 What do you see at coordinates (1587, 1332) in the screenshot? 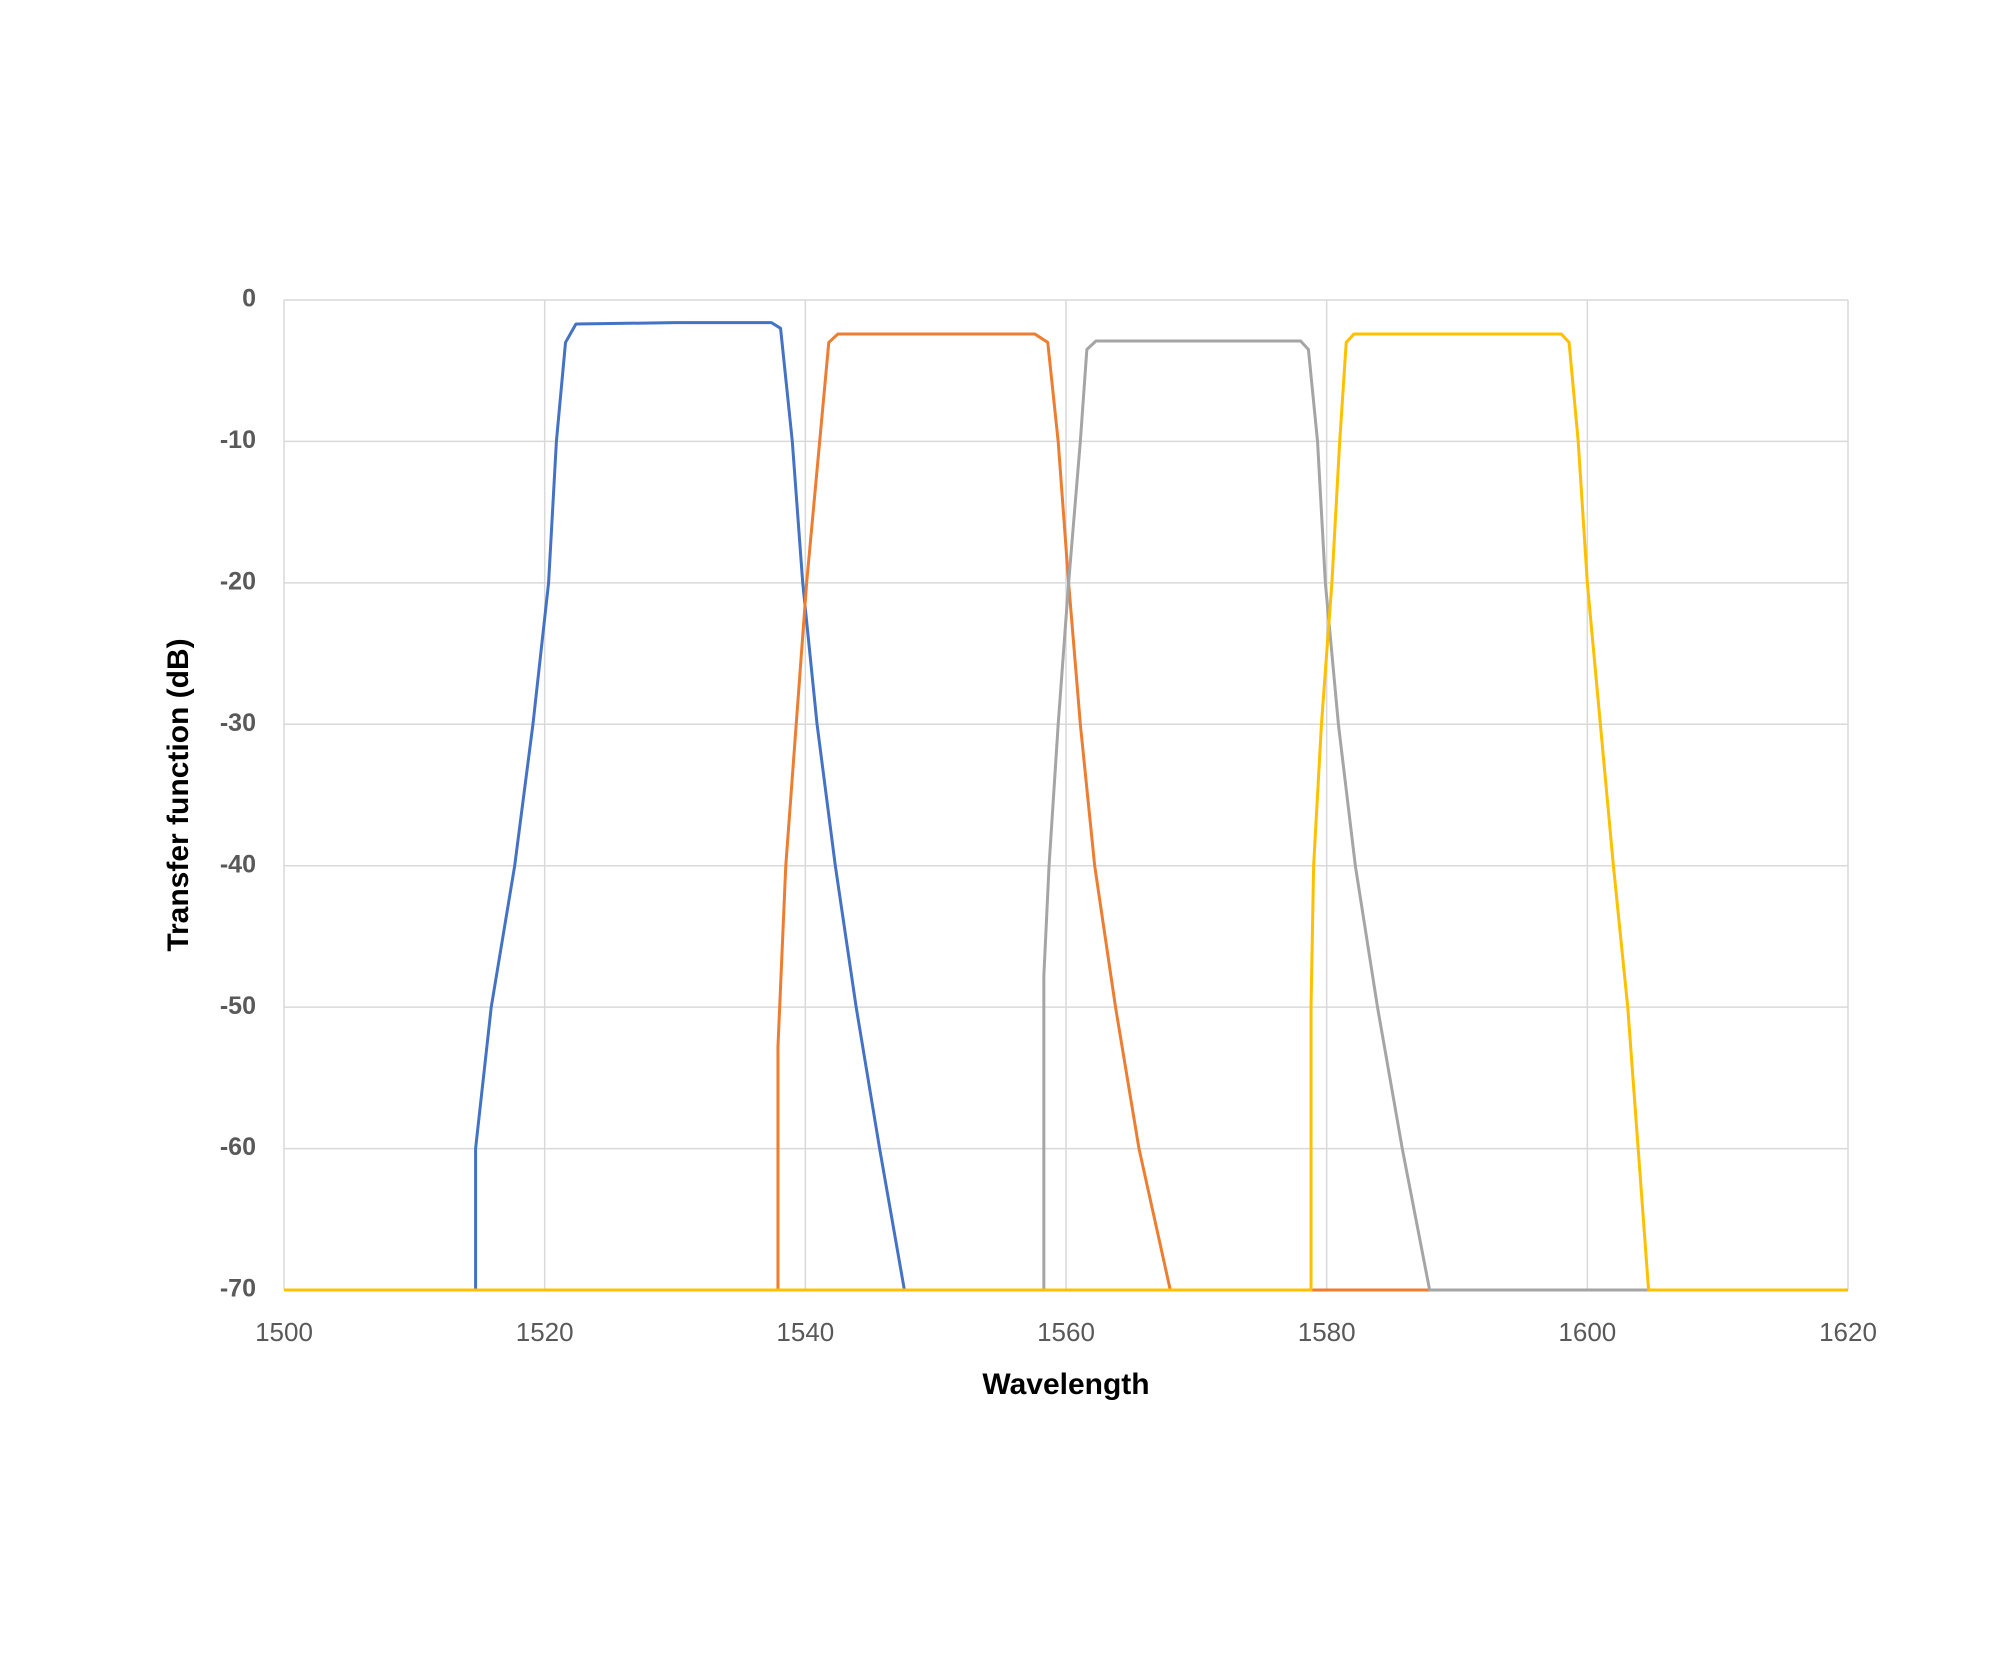
I see `x-tick-label: 1600` at bounding box center [1587, 1332].